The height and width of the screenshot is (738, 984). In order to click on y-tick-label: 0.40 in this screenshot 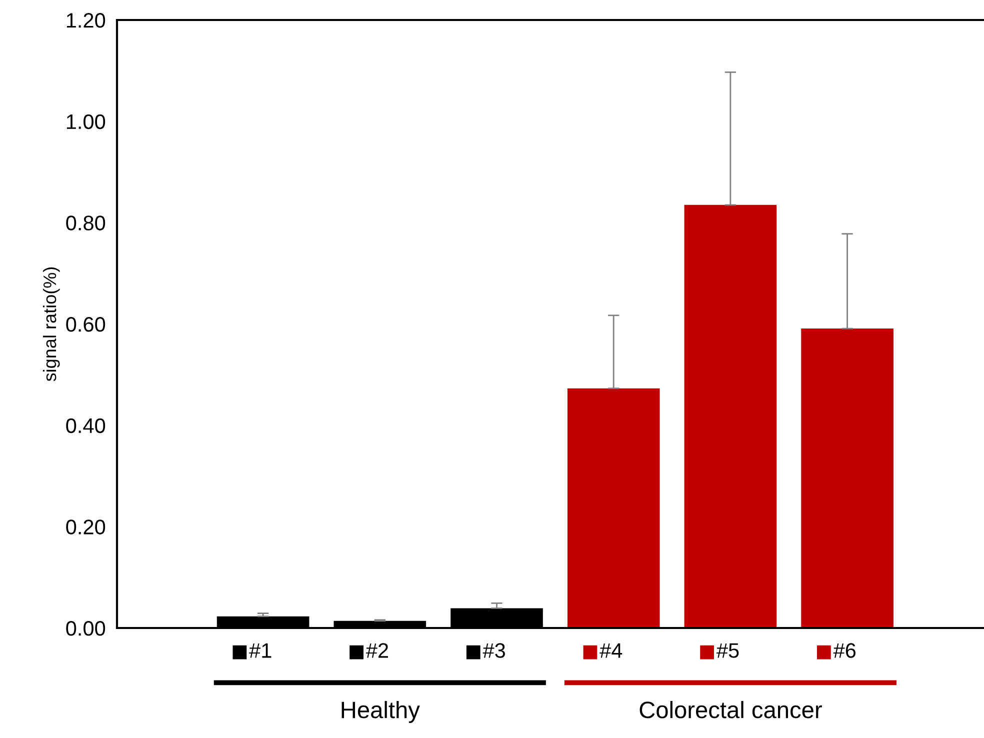, I will do `click(86, 426)`.